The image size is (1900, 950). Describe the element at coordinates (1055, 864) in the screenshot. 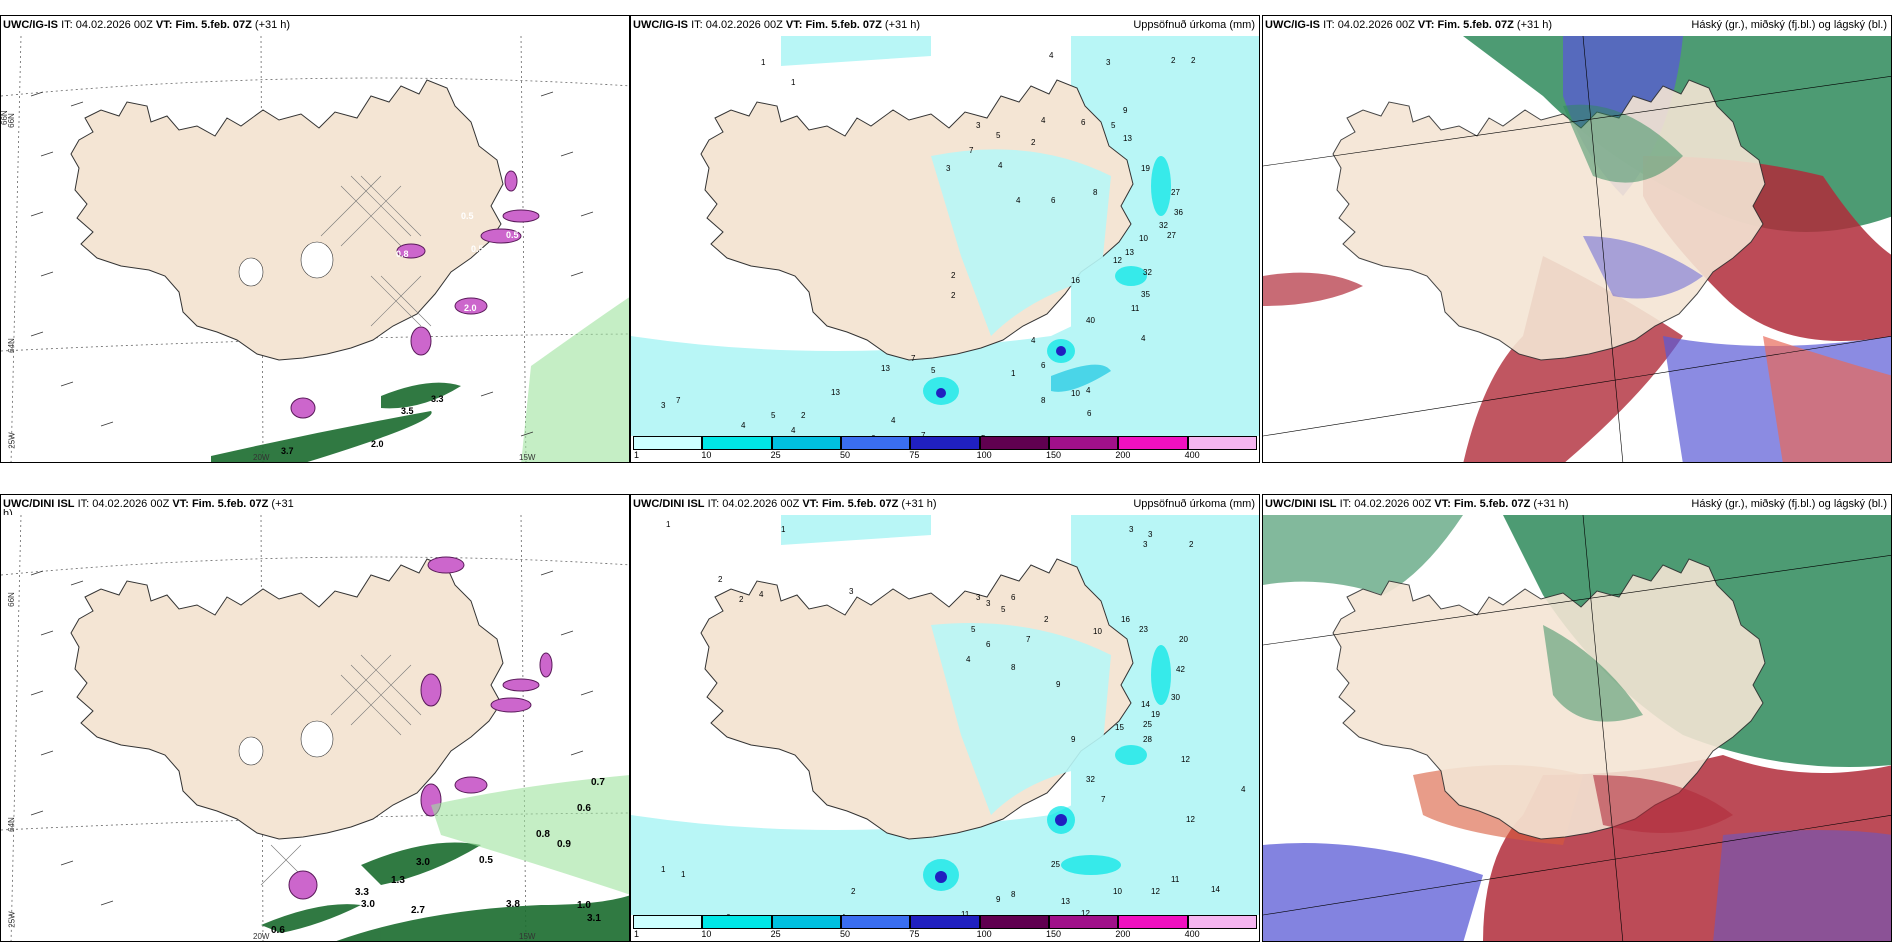

I see `value-label: 25` at that location.